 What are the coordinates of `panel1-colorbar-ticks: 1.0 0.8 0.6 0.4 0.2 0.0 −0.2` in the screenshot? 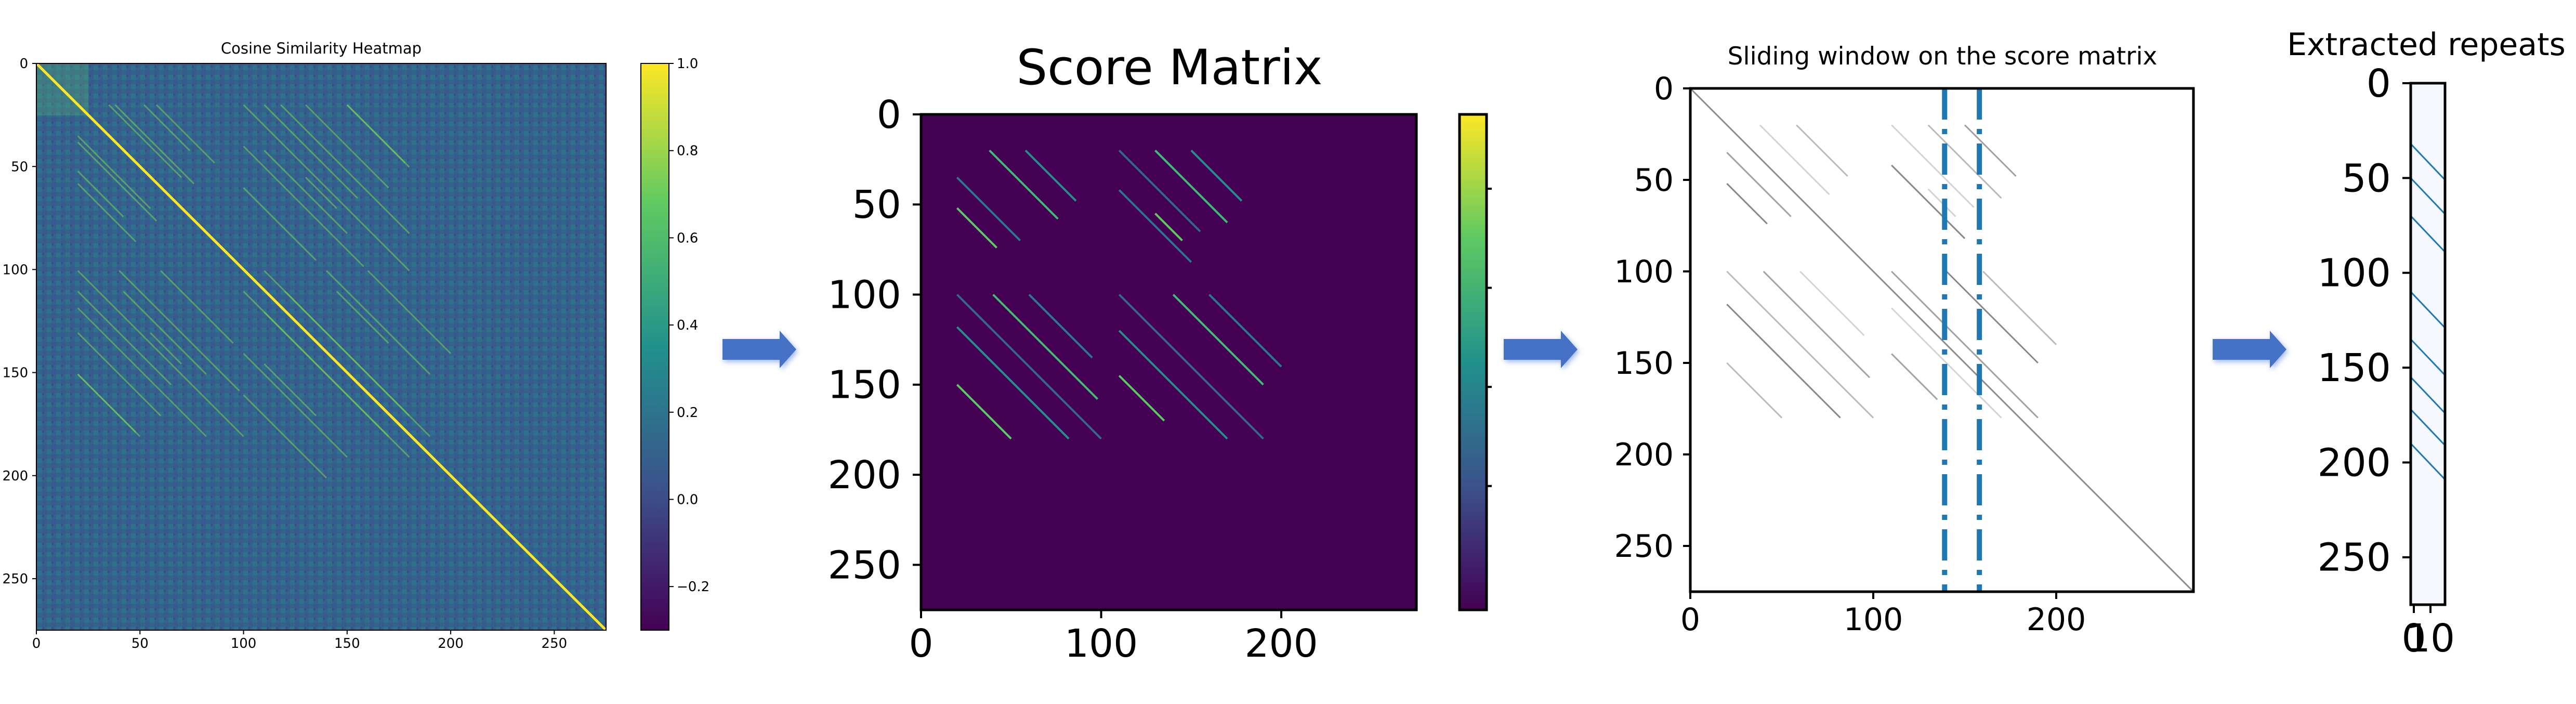 It's located at (689, 325).